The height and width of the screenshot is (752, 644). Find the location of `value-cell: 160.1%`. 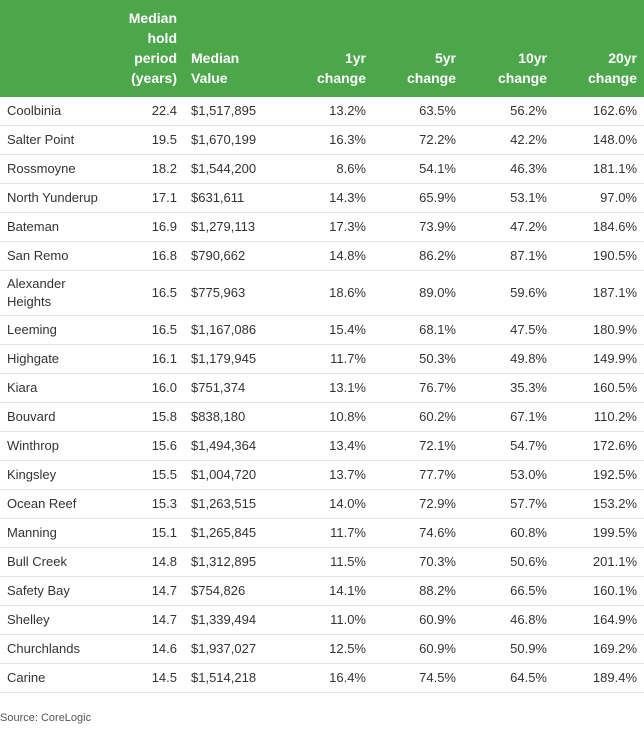

value-cell: 160.1% is located at coordinates (599, 591).